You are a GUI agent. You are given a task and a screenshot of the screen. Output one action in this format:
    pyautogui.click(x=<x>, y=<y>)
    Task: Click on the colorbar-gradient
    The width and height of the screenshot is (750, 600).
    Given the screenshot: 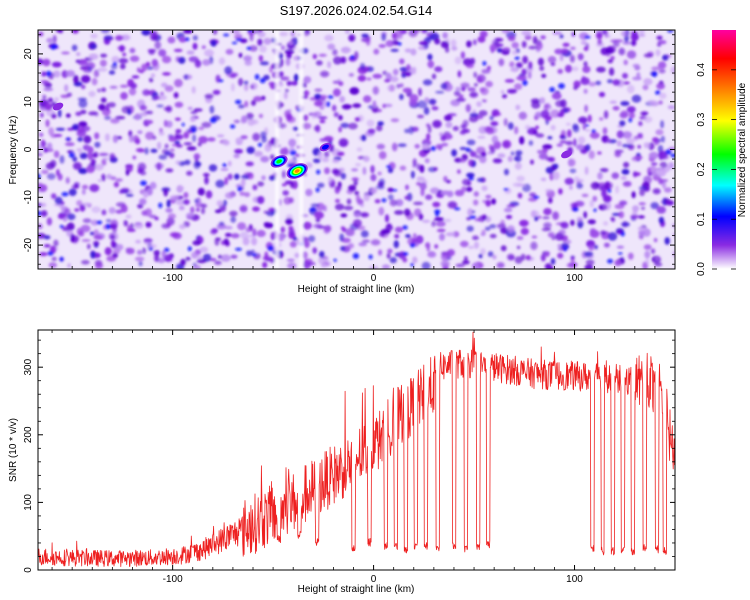 What is the action you would take?
    pyautogui.click(x=724, y=149)
    